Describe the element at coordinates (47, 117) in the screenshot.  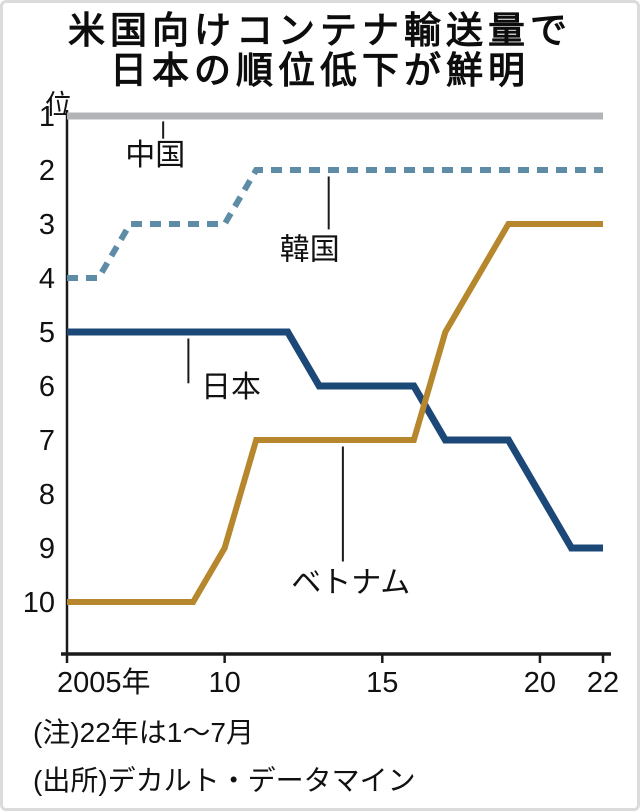
I see `y-tick-label: 1` at that location.